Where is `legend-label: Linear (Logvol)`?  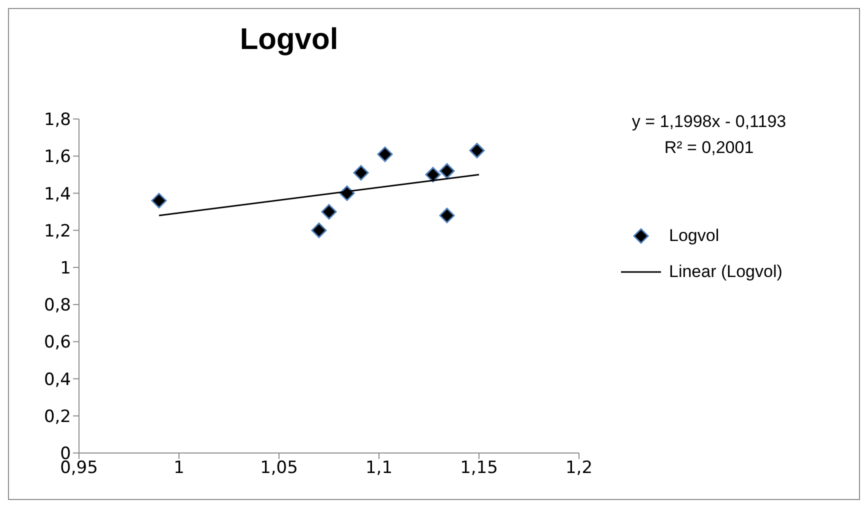
legend-label: Linear (Logvol) is located at coordinates (725, 272).